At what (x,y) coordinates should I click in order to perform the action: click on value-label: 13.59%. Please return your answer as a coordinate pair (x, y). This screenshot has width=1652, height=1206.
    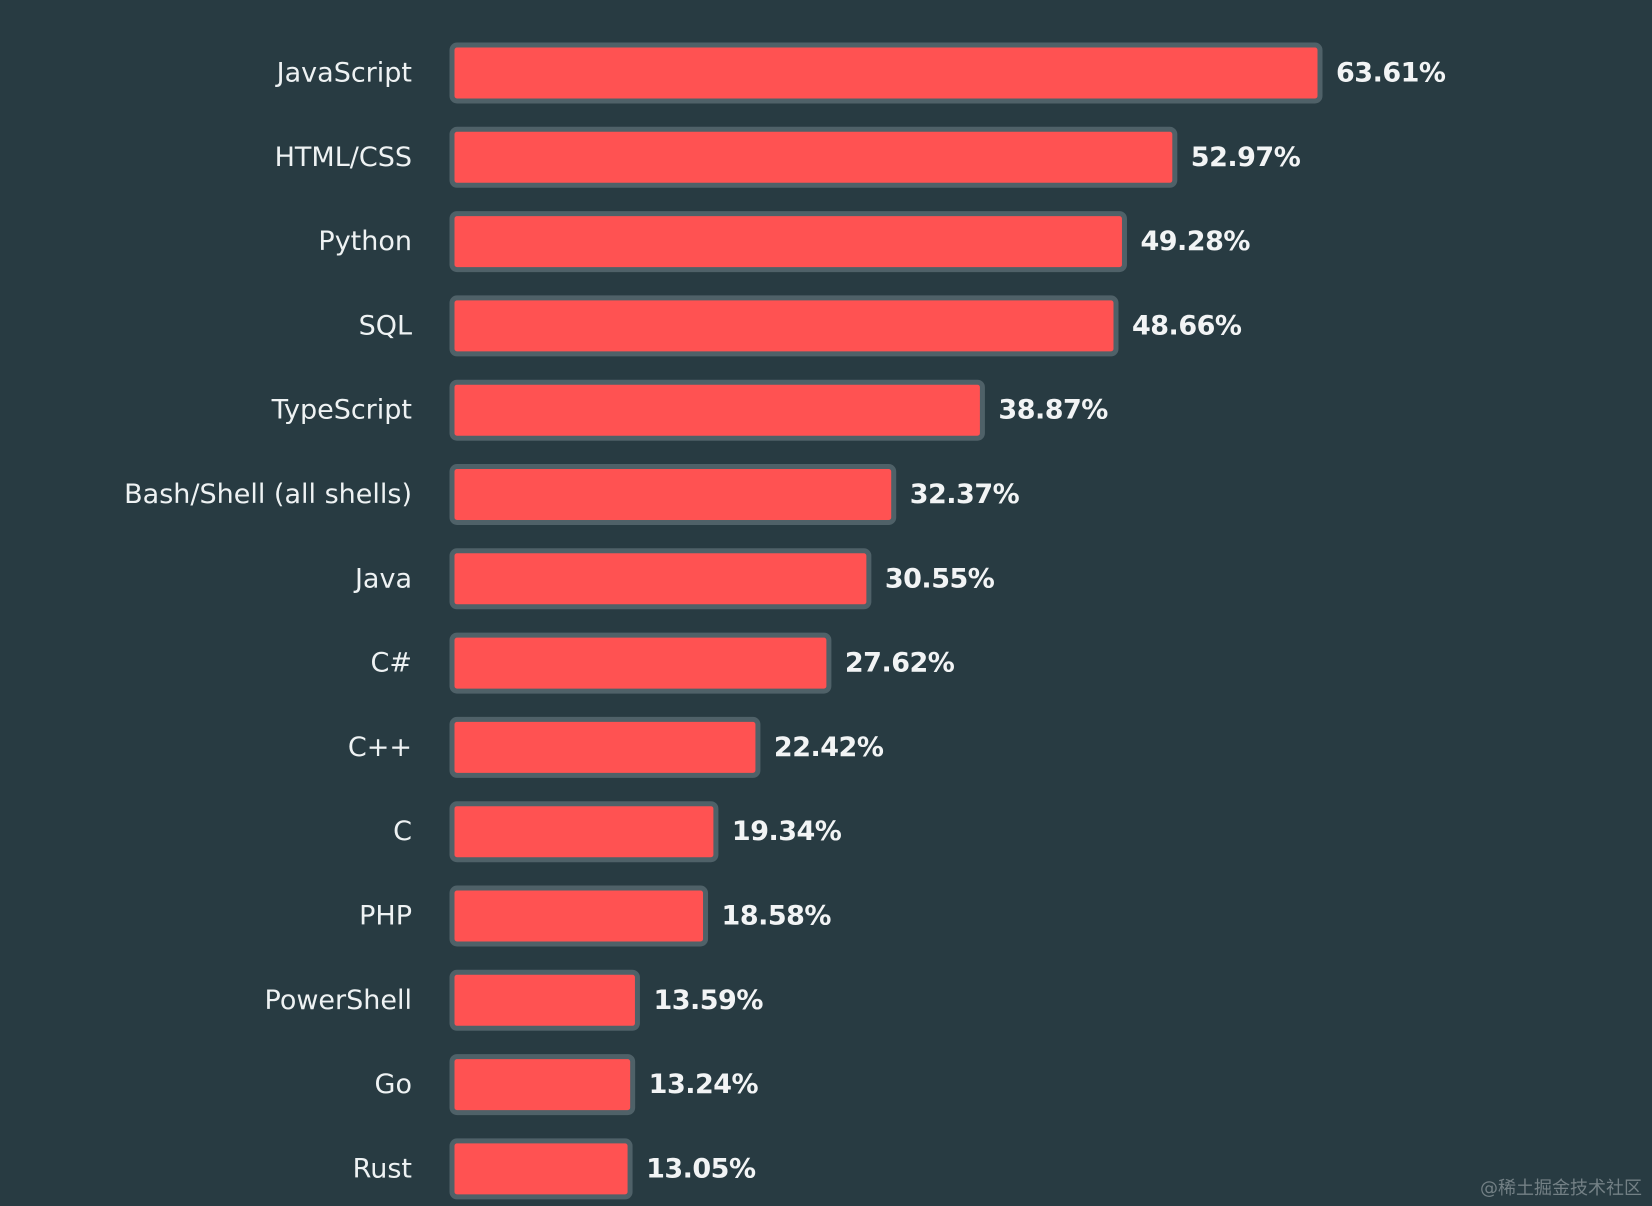
    Looking at the image, I should click on (708, 1000).